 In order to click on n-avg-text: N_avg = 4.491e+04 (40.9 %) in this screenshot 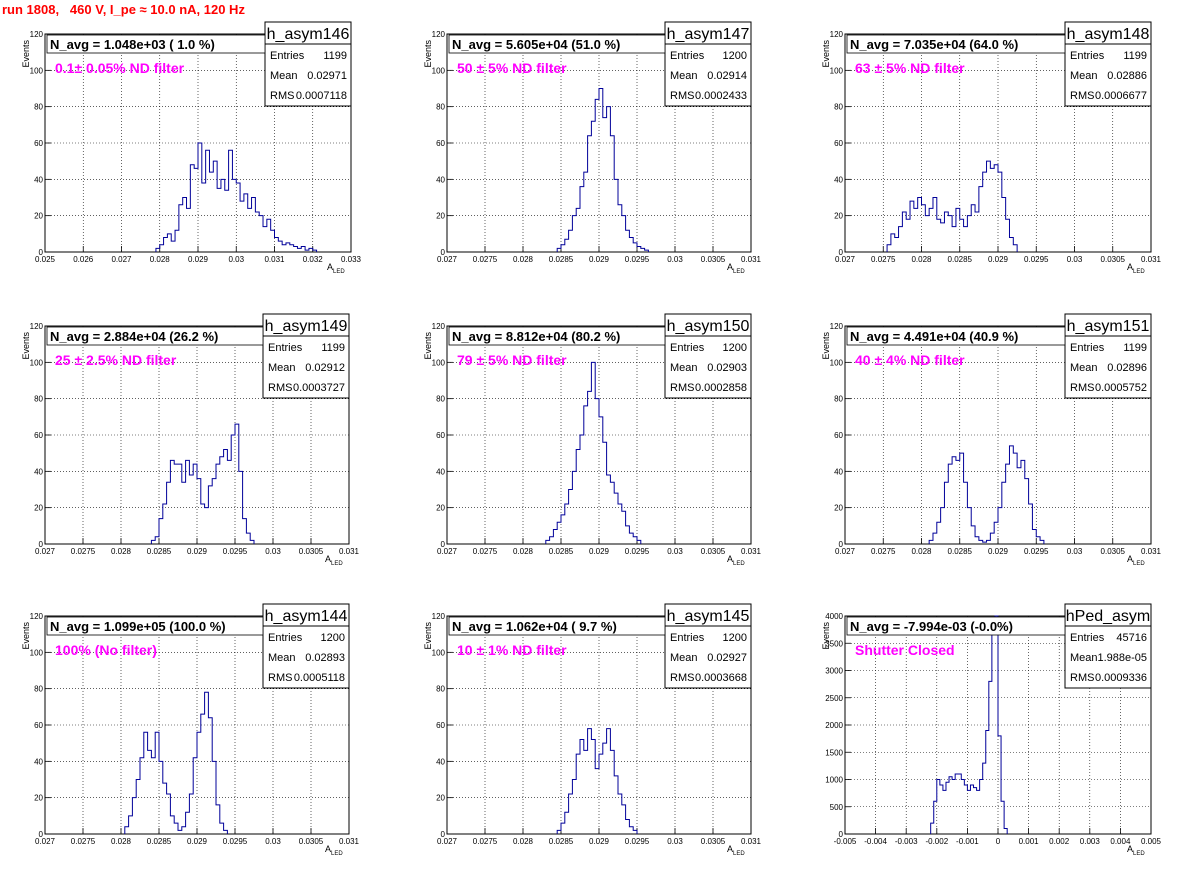, I will do `click(934, 336)`.